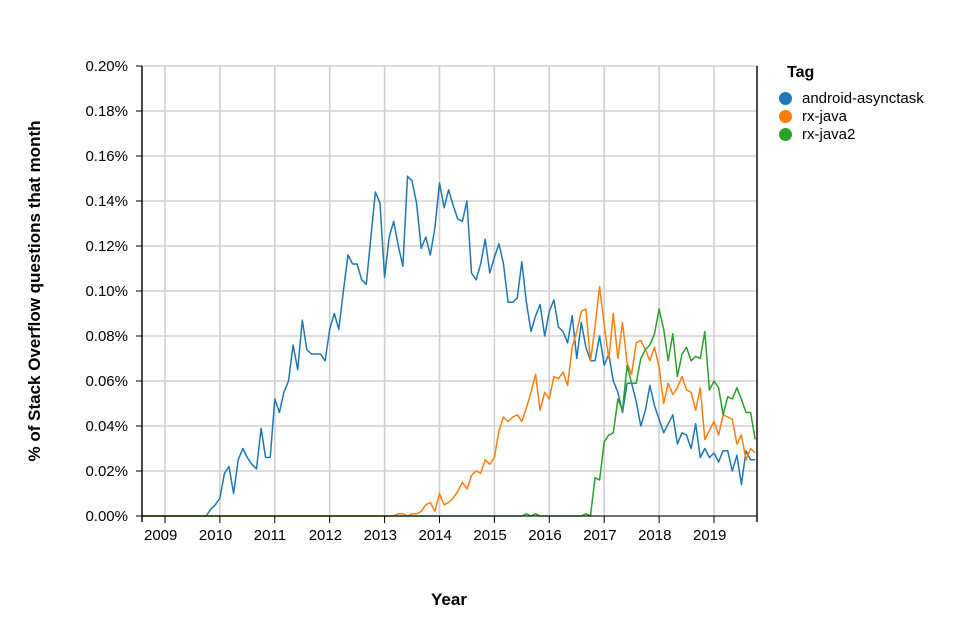 This screenshot has width=974, height=632. What do you see at coordinates (106, 246) in the screenshot?
I see `y-tick-label: 0.12%` at bounding box center [106, 246].